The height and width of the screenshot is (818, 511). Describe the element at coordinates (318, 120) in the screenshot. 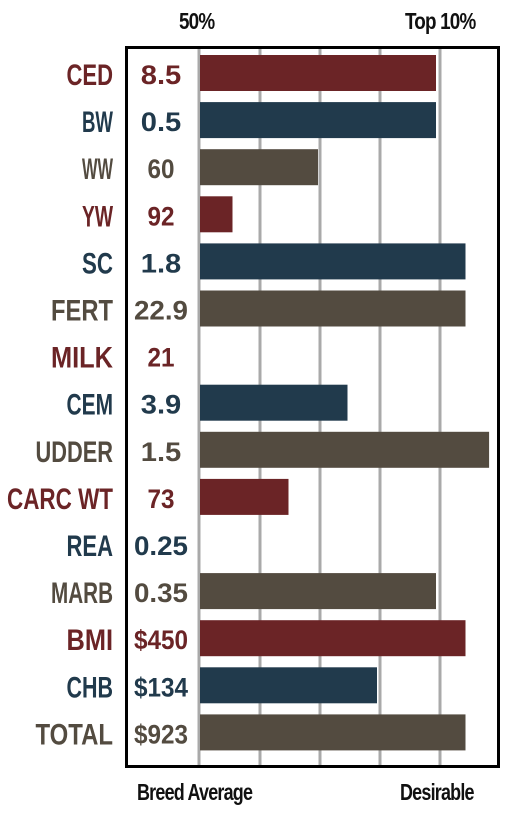

I see `bar-bw` at that location.